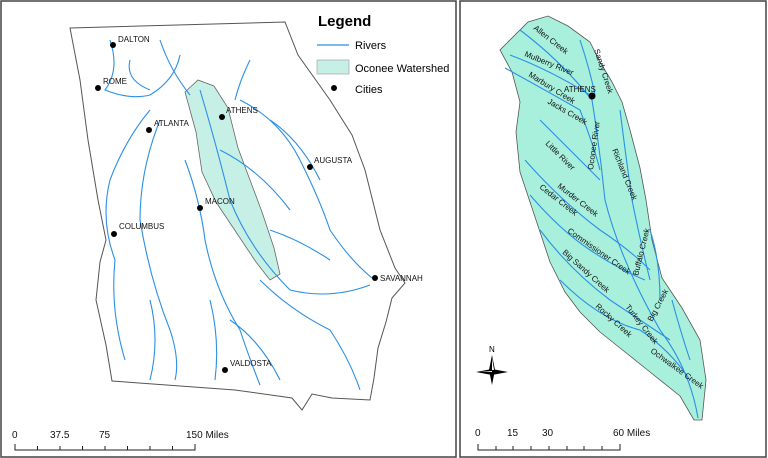 This screenshot has width=768, height=458. What do you see at coordinates (548, 433) in the screenshot?
I see `scale-tick-30: 30` at bounding box center [548, 433].